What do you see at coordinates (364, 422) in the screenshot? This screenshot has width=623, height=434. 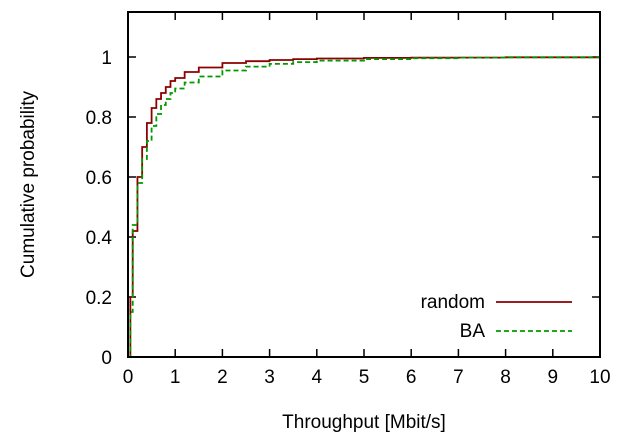 I see `x-axis-label: Throughput [Mbit/s]` at bounding box center [364, 422].